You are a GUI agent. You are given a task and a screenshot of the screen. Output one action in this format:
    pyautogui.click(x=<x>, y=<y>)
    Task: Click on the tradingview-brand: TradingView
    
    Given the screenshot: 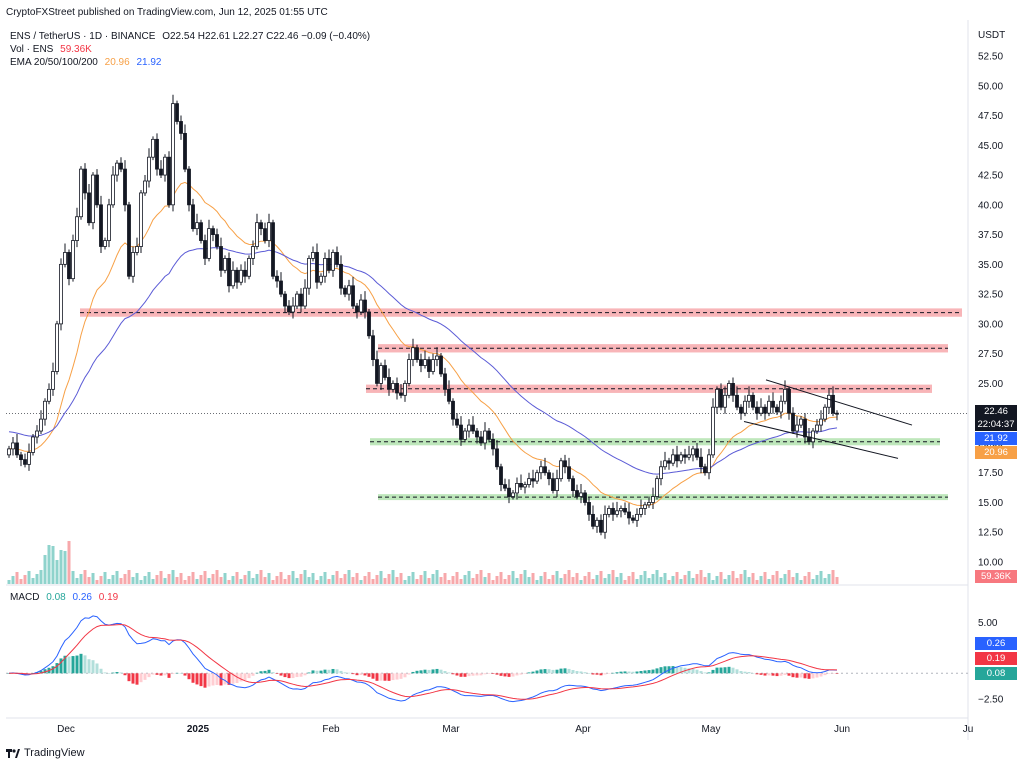 What is the action you would take?
    pyautogui.click(x=45, y=753)
    